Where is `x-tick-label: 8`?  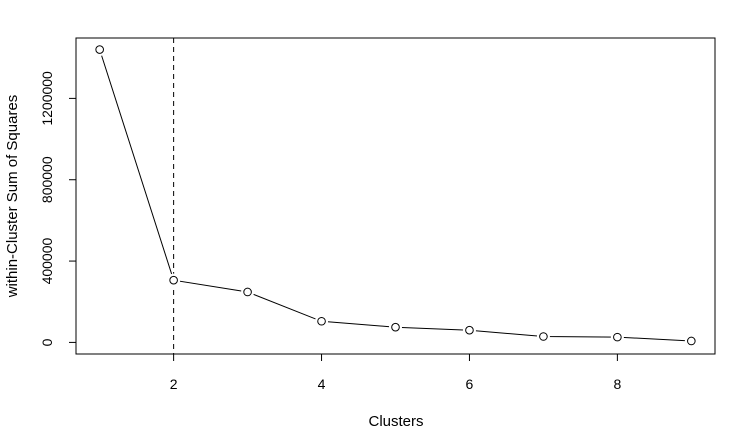 x-tick-label: 8 is located at coordinates (617, 384).